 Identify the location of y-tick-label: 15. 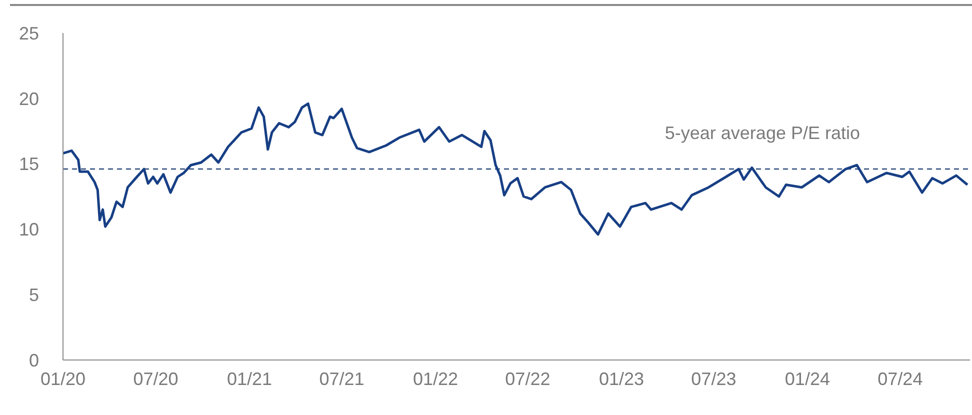
(28, 164).